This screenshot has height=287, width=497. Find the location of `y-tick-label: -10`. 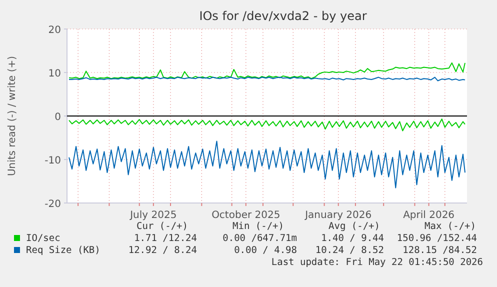

y-tick-label: -10 is located at coordinates (52, 161).